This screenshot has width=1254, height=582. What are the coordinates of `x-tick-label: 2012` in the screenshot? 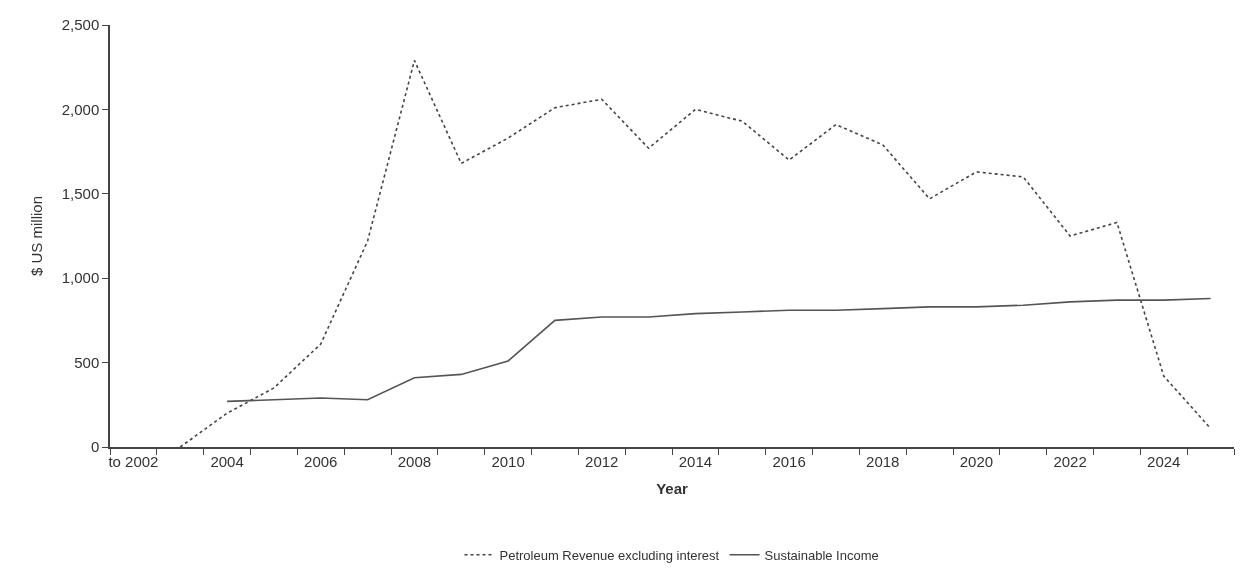 It's located at (602, 461).